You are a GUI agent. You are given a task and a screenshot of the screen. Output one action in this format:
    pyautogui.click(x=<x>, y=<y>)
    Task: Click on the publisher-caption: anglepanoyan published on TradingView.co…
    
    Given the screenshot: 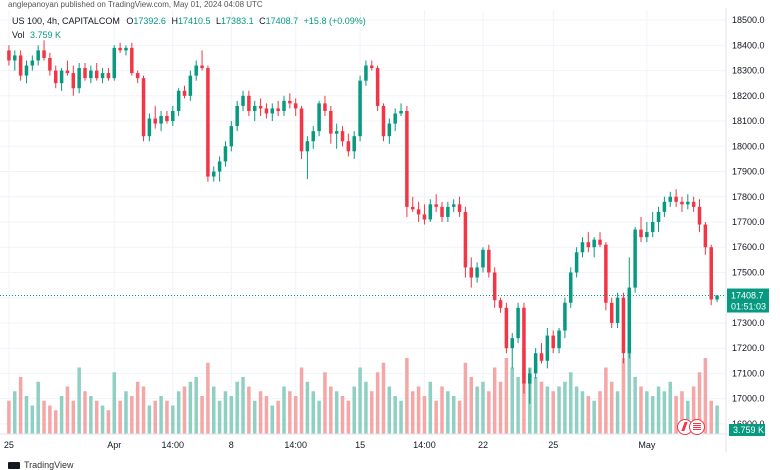 What is the action you would take?
    pyautogui.click(x=135, y=4)
    